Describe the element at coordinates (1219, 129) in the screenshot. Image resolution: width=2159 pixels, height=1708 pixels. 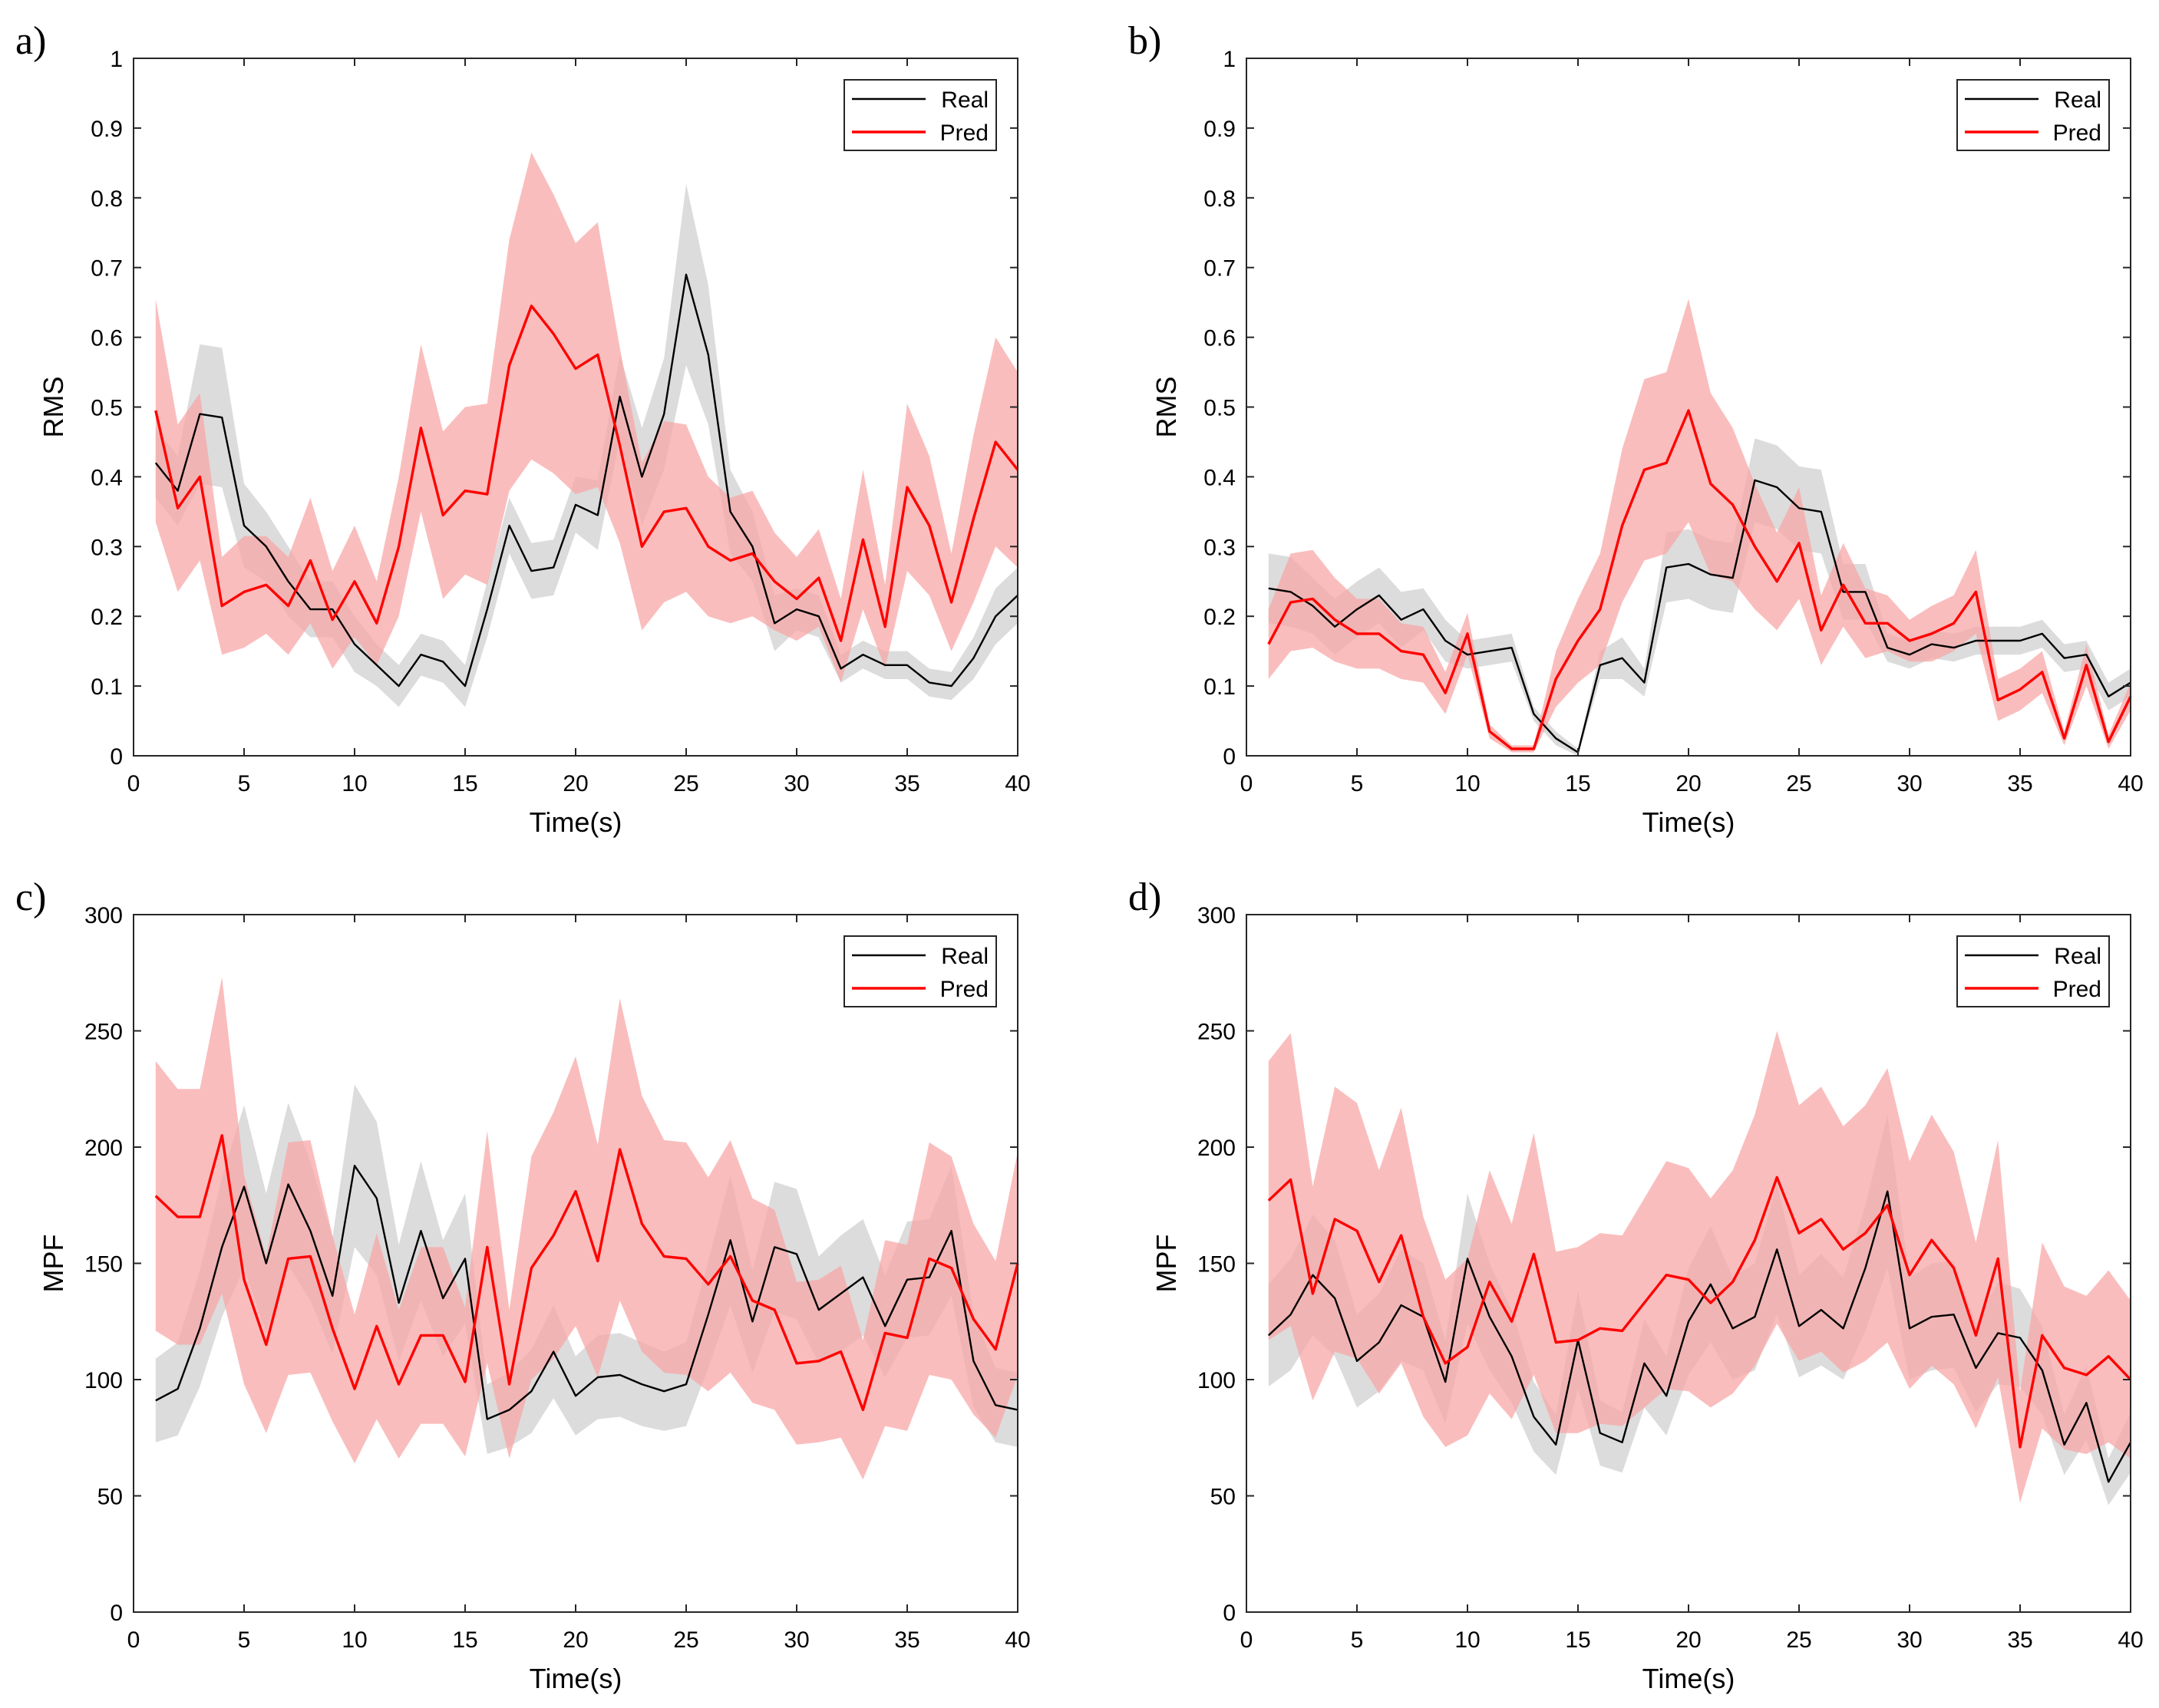
I see `y-tick-label: 0.9` at that location.